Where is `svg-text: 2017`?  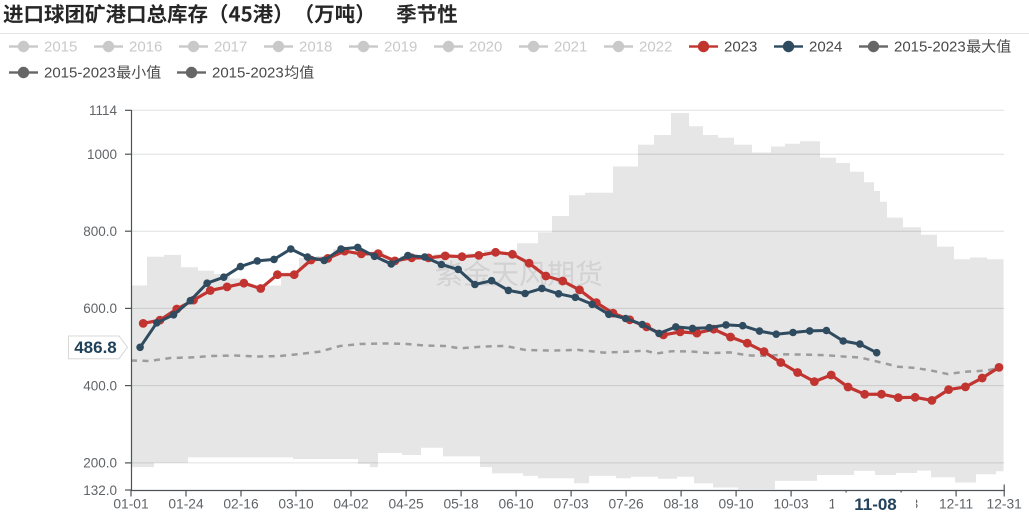
svg-text: 2017 is located at coordinates (230, 47).